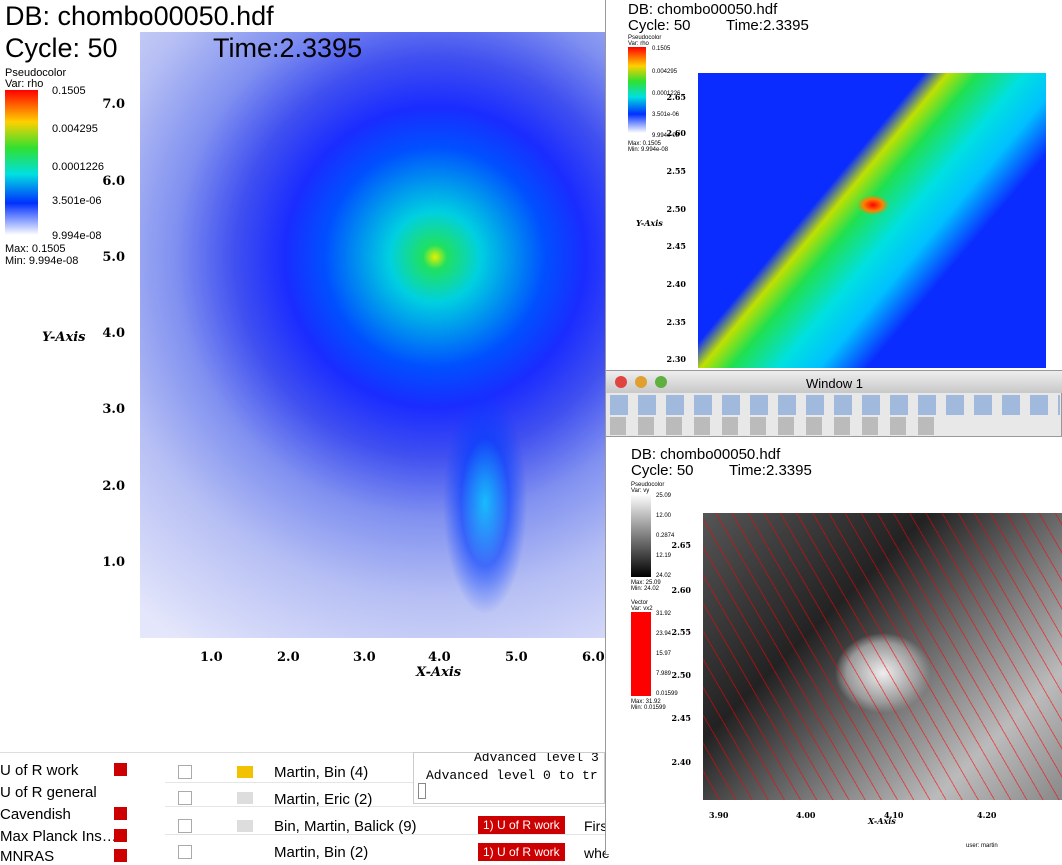 The height and width of the screenshot is (865, 1062). What do you see at coordinates (676, 359) in the screenshot?
I see `y-tick-label: 2.30` at bounding box center [676, 359].